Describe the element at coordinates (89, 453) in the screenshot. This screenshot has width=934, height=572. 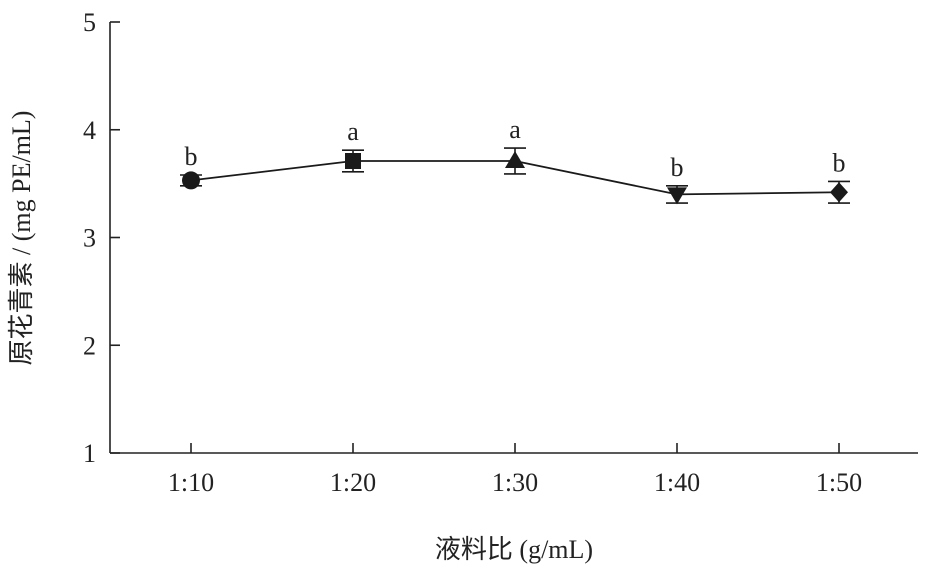
I see `y-tick-label: 1` at that location.